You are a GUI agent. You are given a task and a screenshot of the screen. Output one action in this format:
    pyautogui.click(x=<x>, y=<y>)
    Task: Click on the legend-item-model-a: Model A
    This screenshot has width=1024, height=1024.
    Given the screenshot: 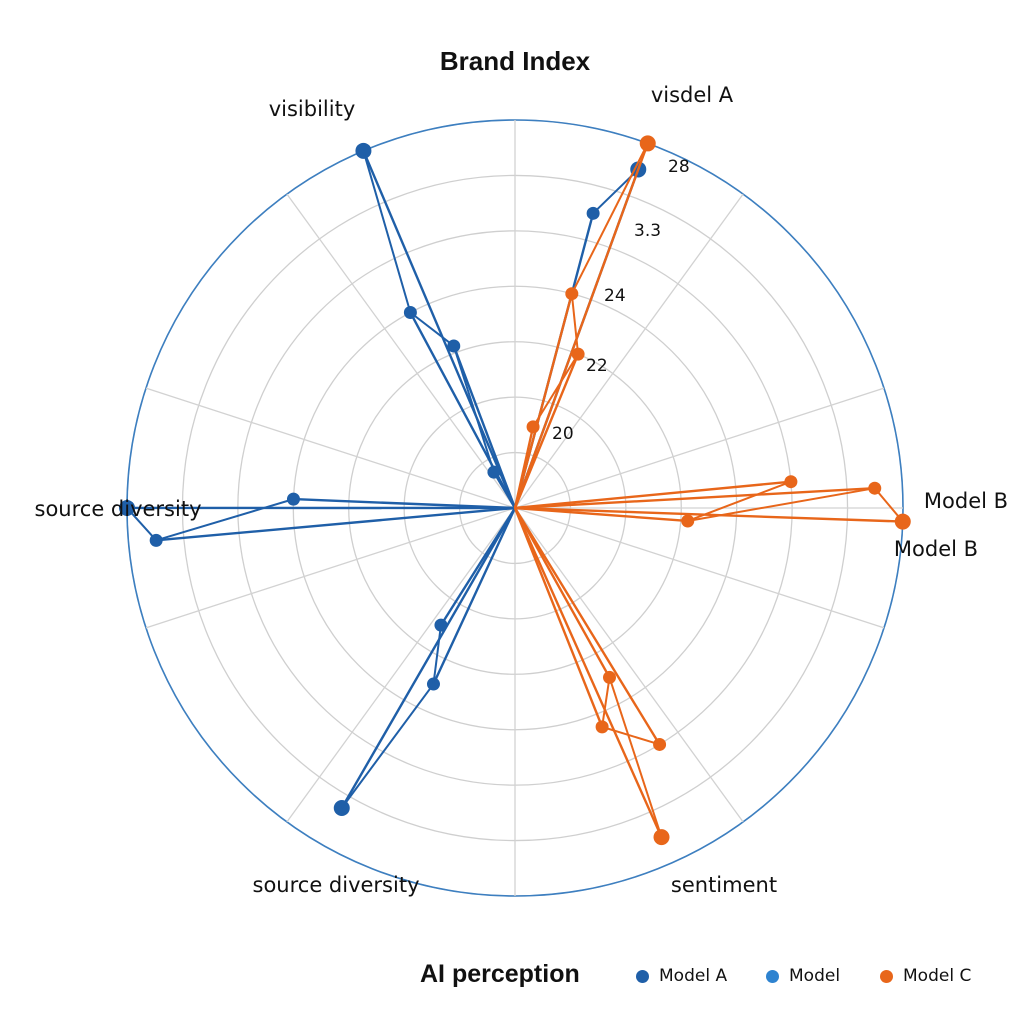 What is the action you would take?
    pyautogui.click(x=681, y=976)
    